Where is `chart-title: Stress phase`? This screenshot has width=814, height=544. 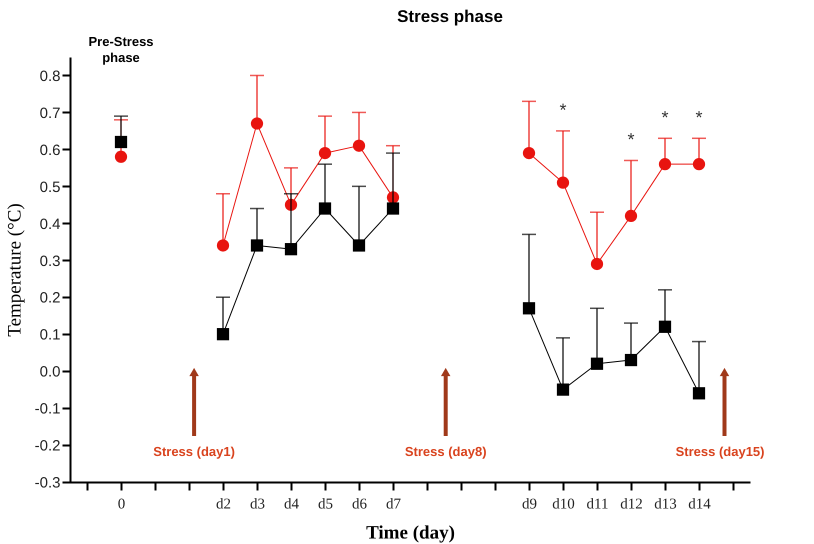 chart-title: Stress phase is located at coordinates (450, 16).